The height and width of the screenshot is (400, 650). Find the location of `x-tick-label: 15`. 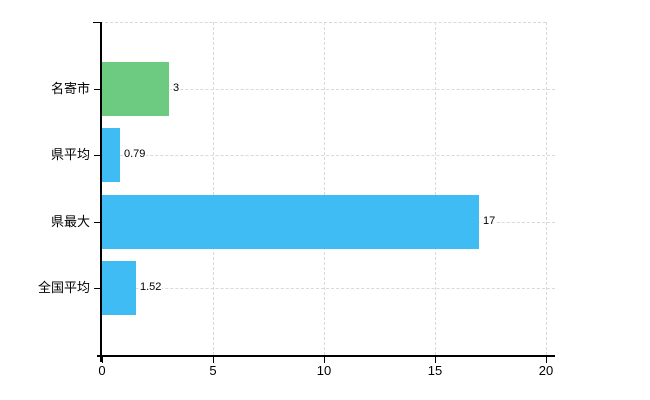

x-tick-label: 15 is located at coordinates (435, 370).